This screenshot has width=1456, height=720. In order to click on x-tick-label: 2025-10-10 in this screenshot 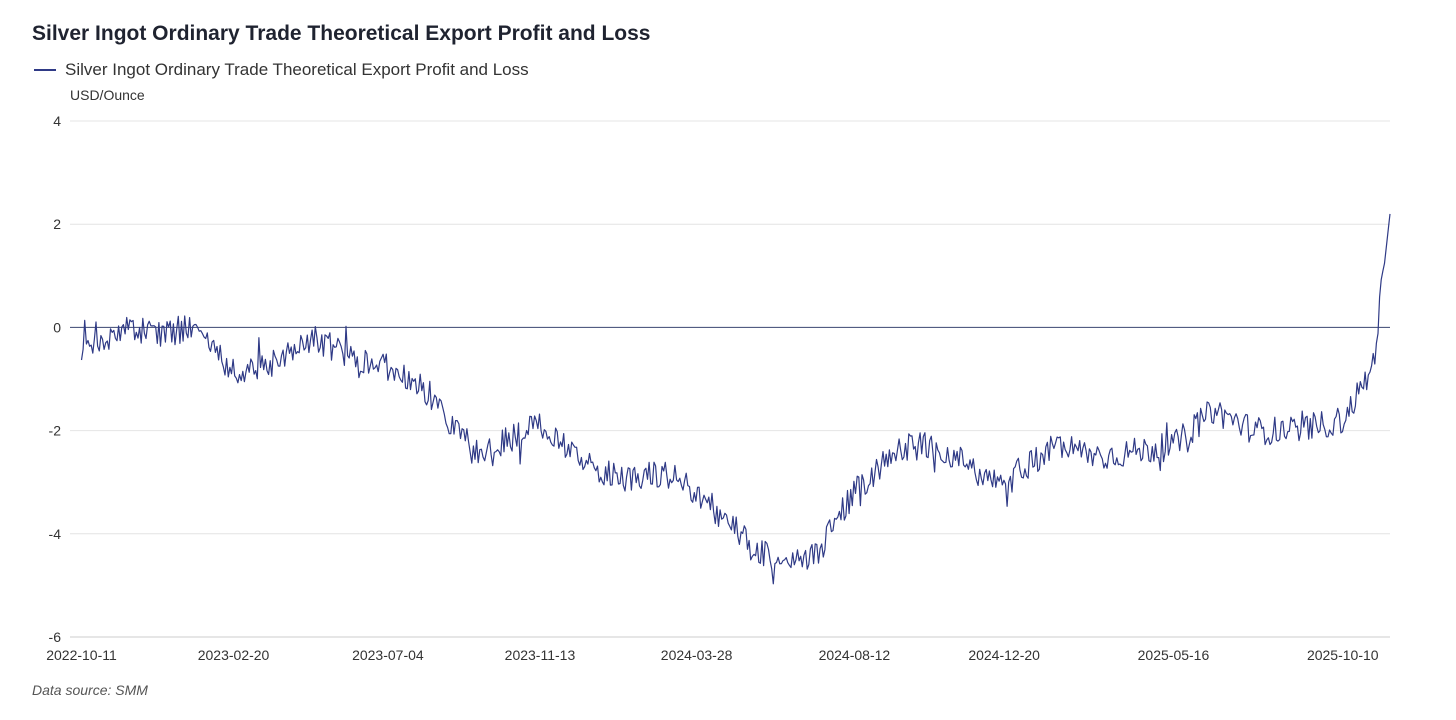, I will do `click(1343, 655)`.